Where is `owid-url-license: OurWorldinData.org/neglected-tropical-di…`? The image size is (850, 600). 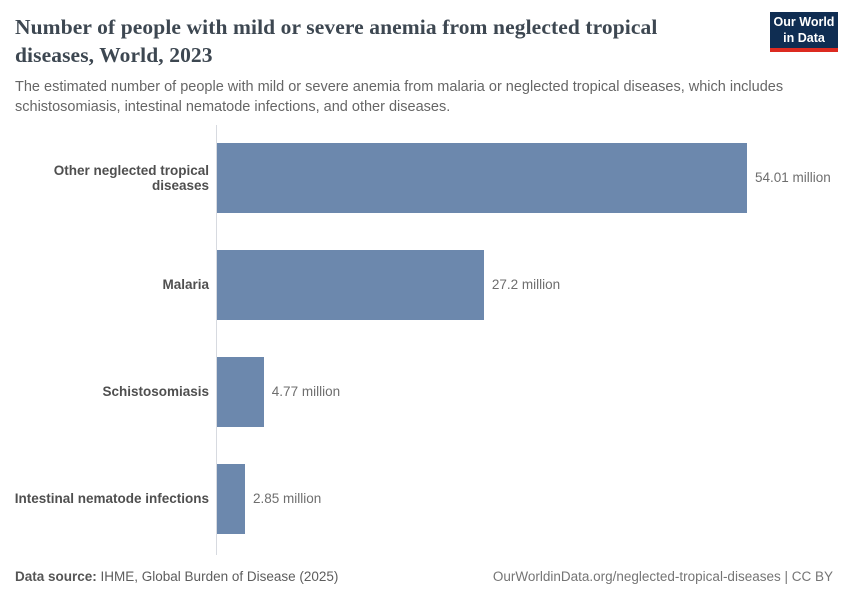 owid-url-license: OurWorldinData.org/neglected-tropical-di… is located at coordinates (662, 576).